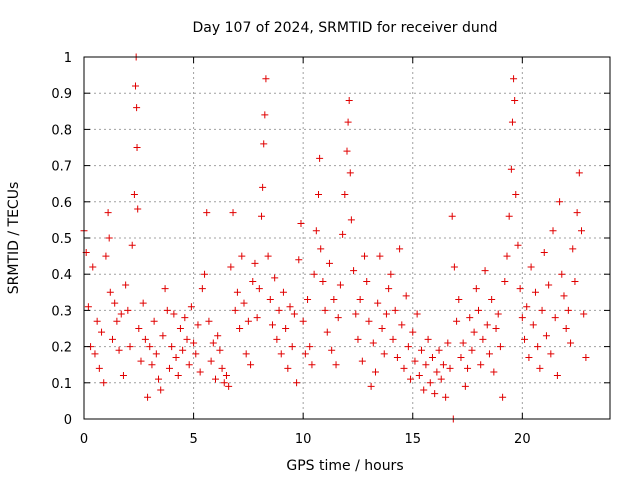 Image resolution: width=640 pixels, height=480 pixels. I want to click on y-tick-label: 0.6, so click(61, 203).